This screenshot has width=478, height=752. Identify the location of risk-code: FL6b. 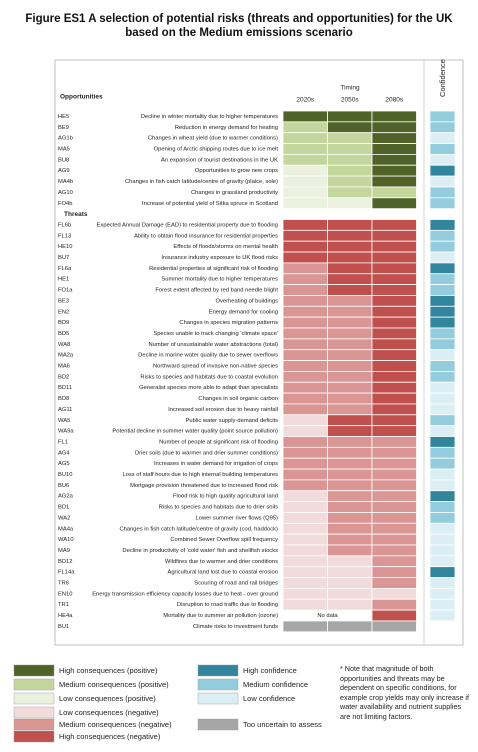
(64, 225).